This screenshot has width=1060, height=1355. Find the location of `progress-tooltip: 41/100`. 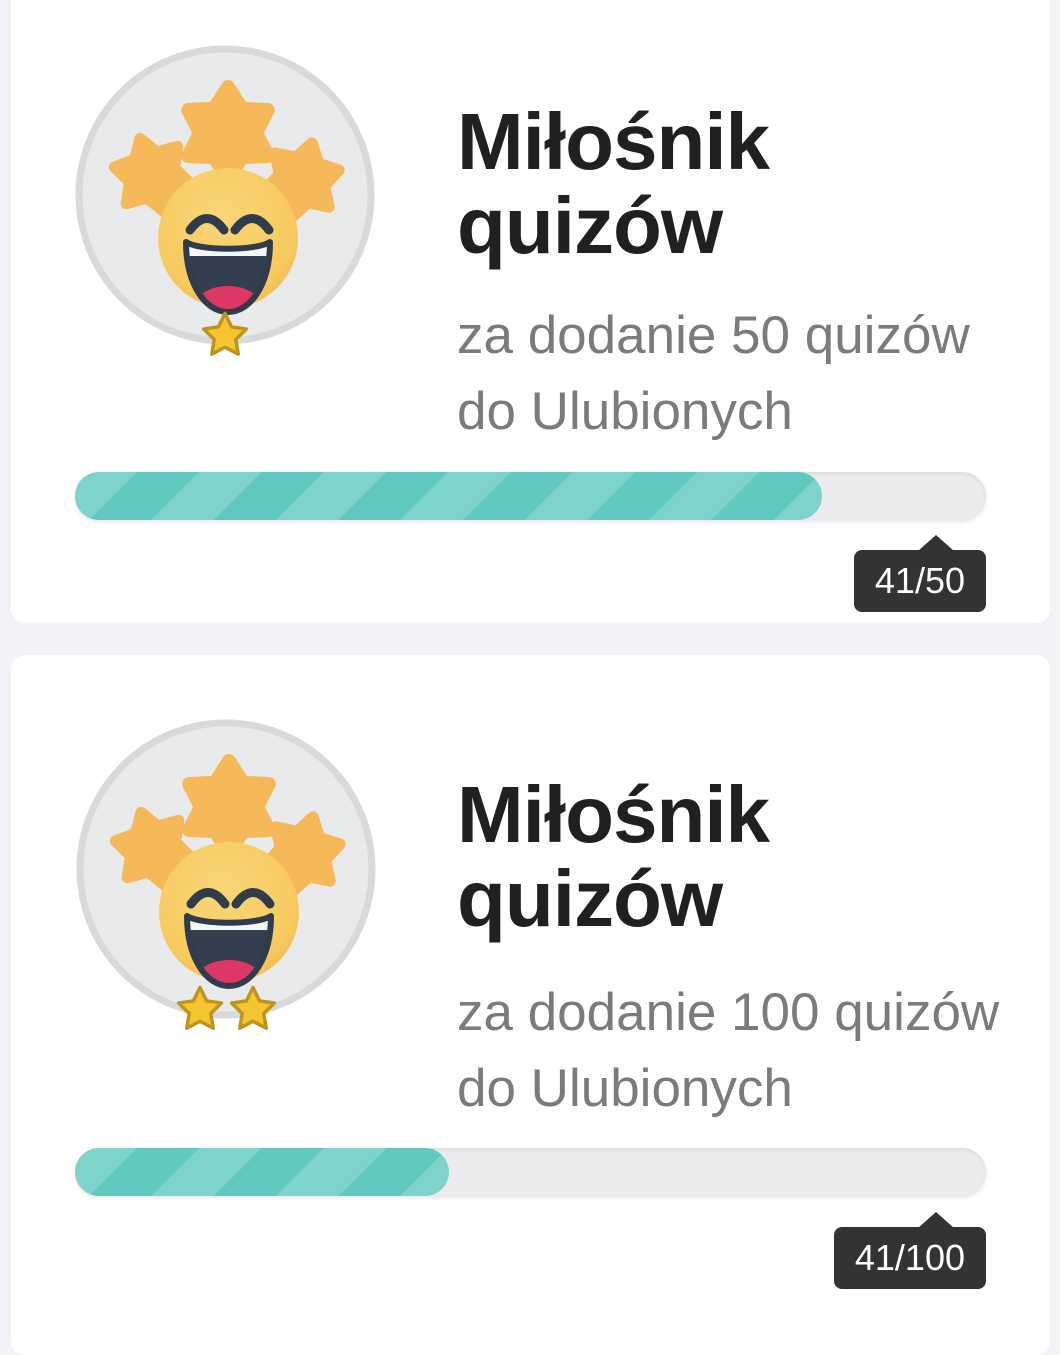

progress-tooltip: 41/100 is located at coordinates (909, 1250).